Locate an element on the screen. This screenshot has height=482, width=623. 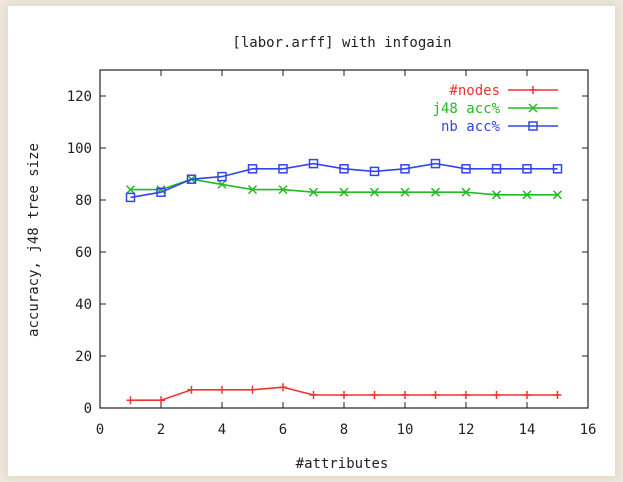
y-tick-label: 80 is located at coordinates (83, 201).